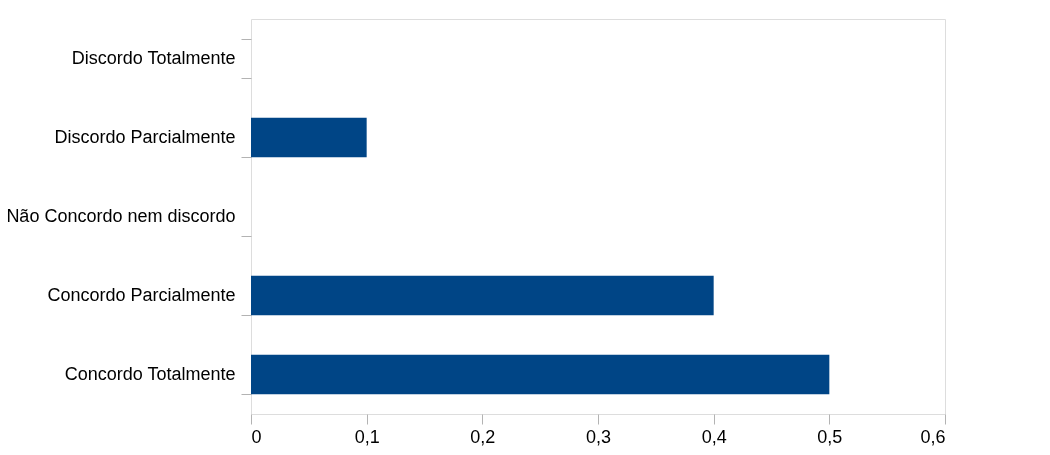 The width and height of the screenshot is (1050, 455). What do you see at coordinates (256, 436) in the screenshot?
I see `x-tick-label: 0` at bounding box center [256, 436].